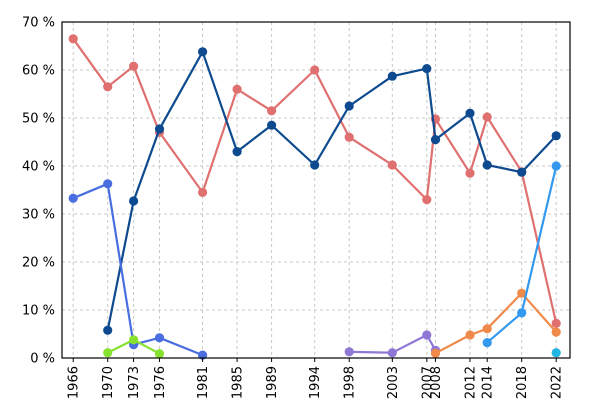 The width and height of the screenshot is (600, 420). I want to click on x-tick-label: 1976, so click(160, 382).